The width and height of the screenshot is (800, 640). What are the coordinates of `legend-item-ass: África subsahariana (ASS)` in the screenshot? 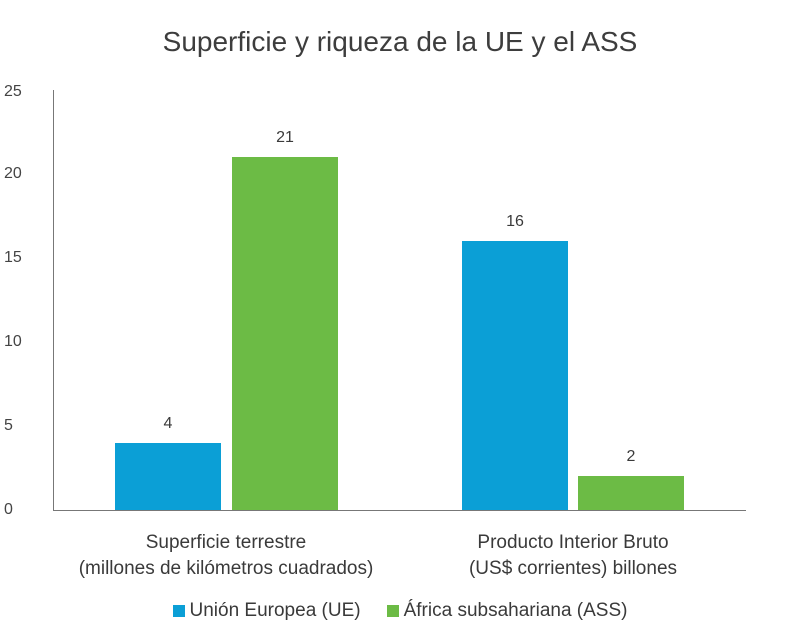 It's located at (507, 611).